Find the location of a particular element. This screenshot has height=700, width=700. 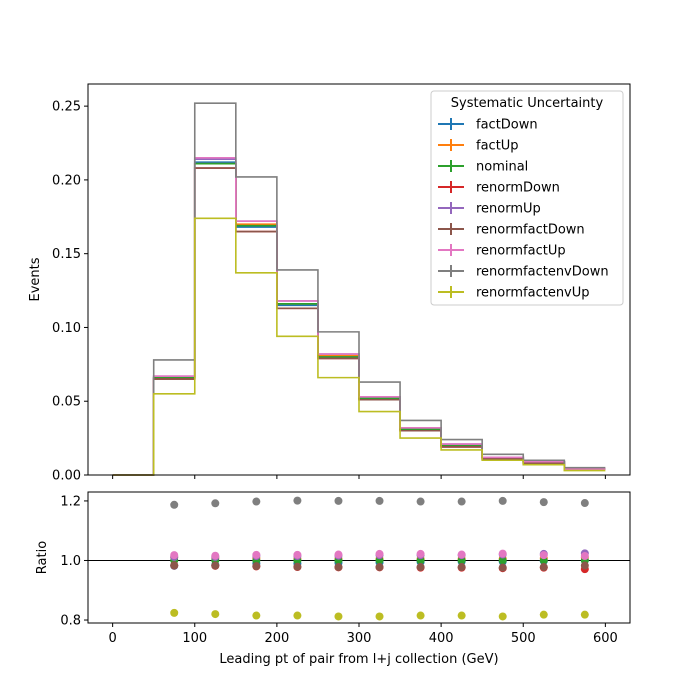

legend-box is located at coordinates (527, 198).